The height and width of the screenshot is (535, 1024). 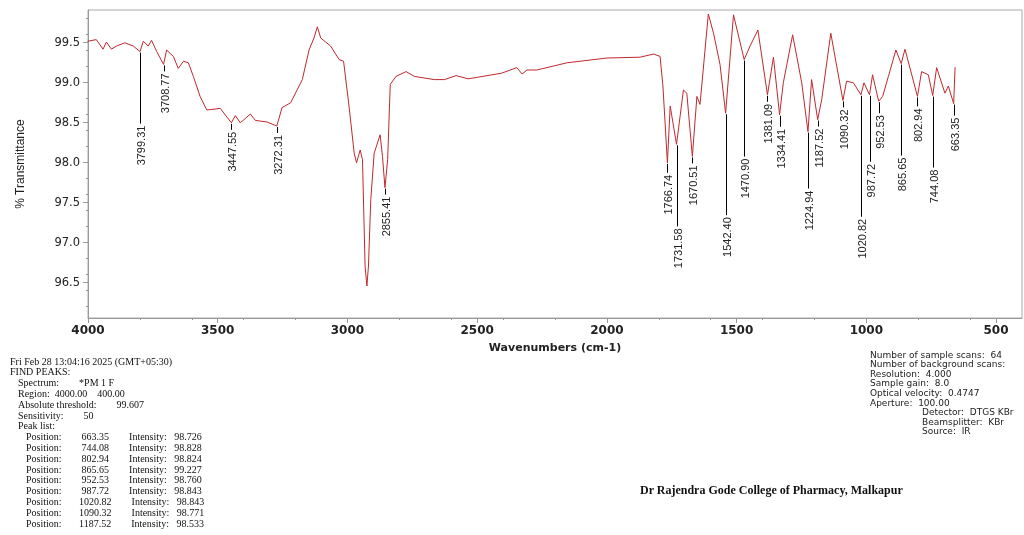 What do you see at coordinates (67, 202) in the screenshot?
I see `y-tick-label: 97.5` at bounding box center [67, 202].